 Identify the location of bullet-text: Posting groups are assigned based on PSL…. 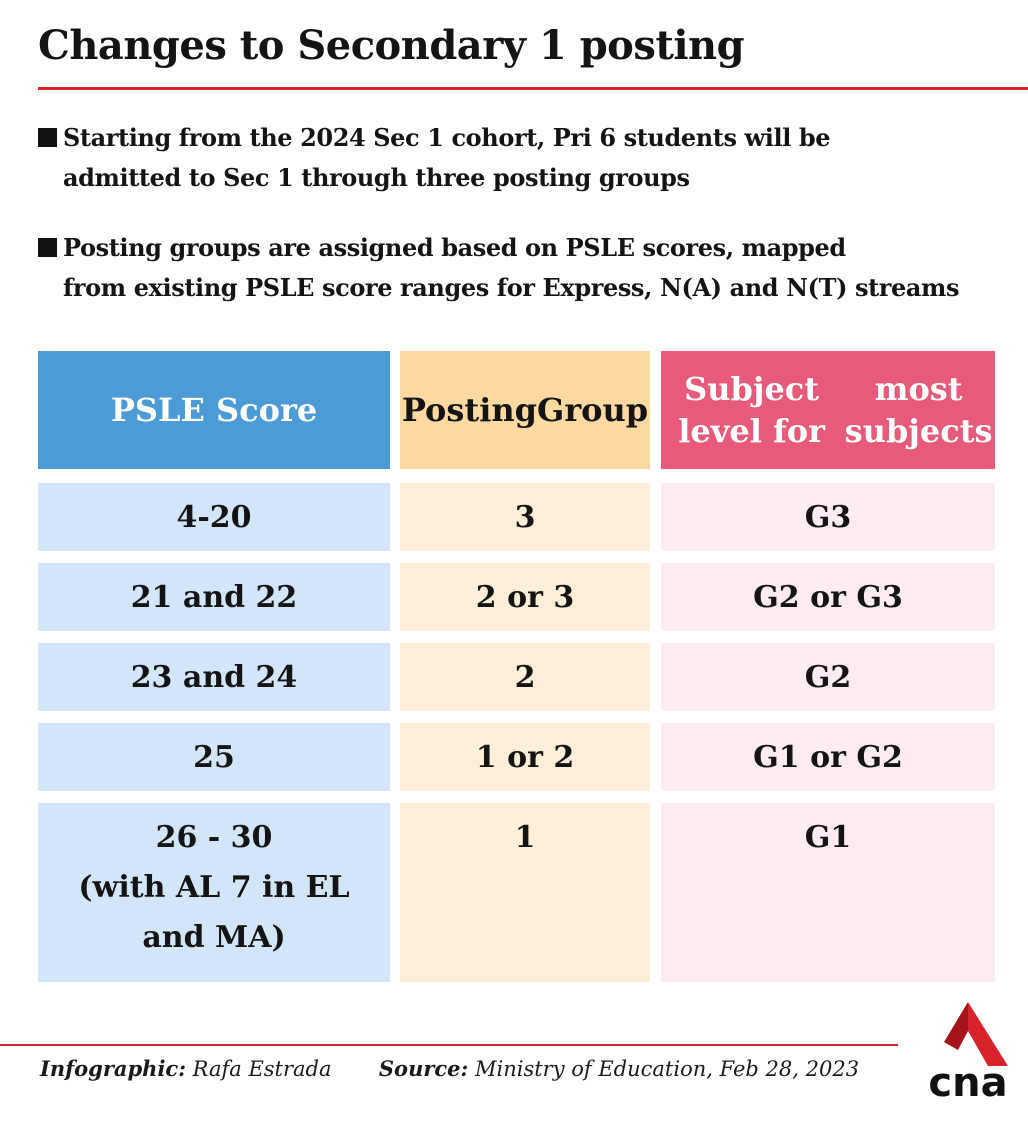
(511, 267).